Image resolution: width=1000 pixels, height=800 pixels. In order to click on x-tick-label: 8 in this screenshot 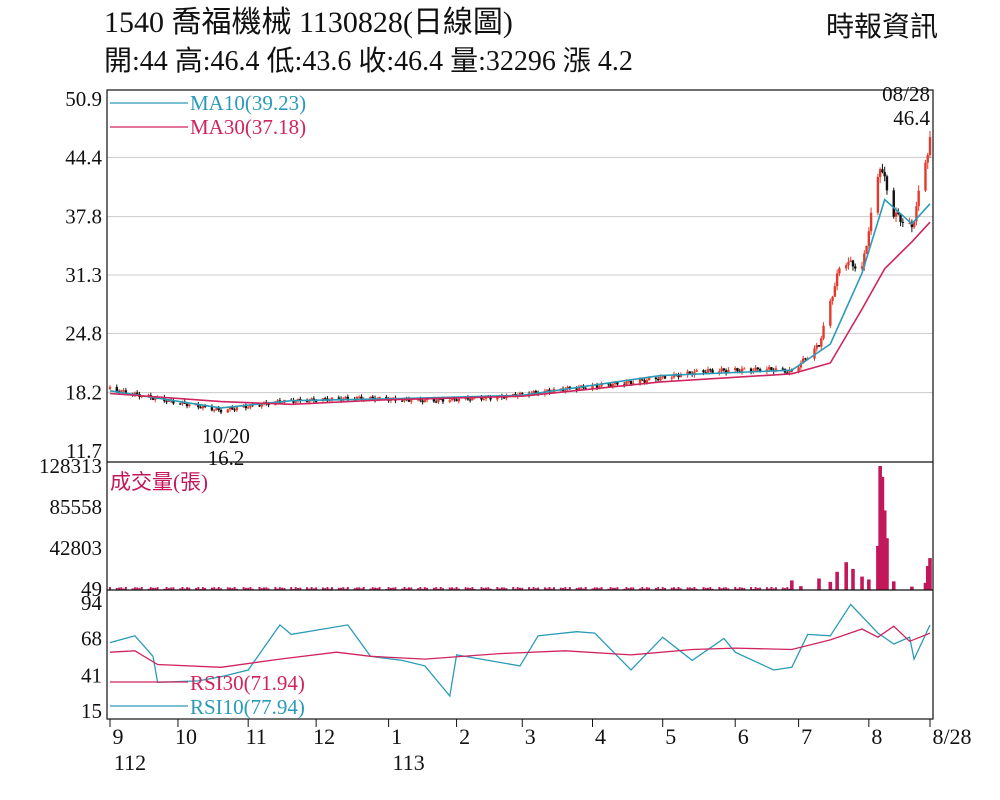, I will do `click(876, 736)`.